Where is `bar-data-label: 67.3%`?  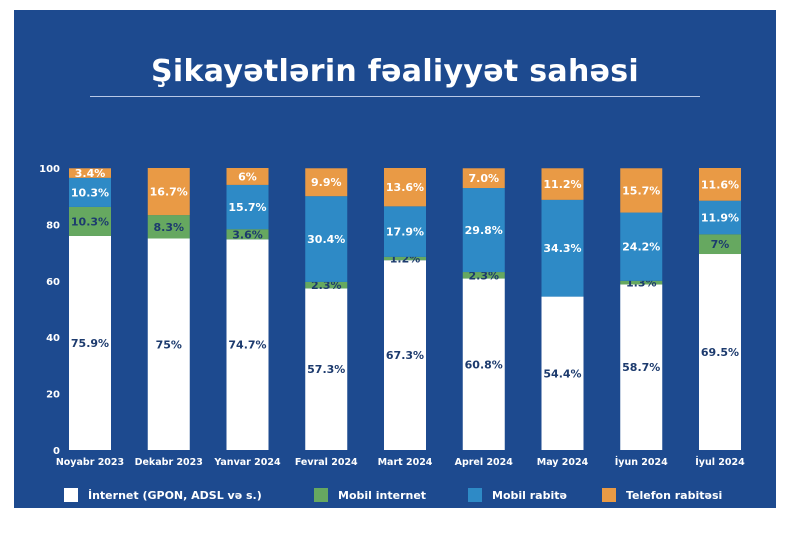 bar-data-label: 67.3% is located at coordinates (405, 355).